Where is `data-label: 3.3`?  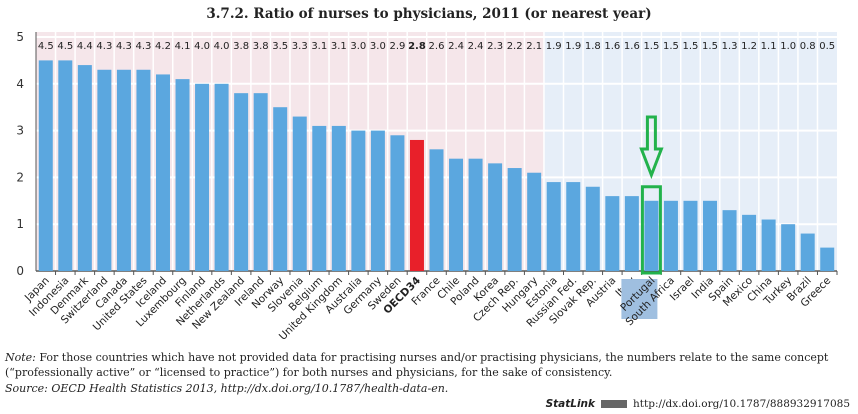
data-label: 3.3 is located at coordinates (300, 46).